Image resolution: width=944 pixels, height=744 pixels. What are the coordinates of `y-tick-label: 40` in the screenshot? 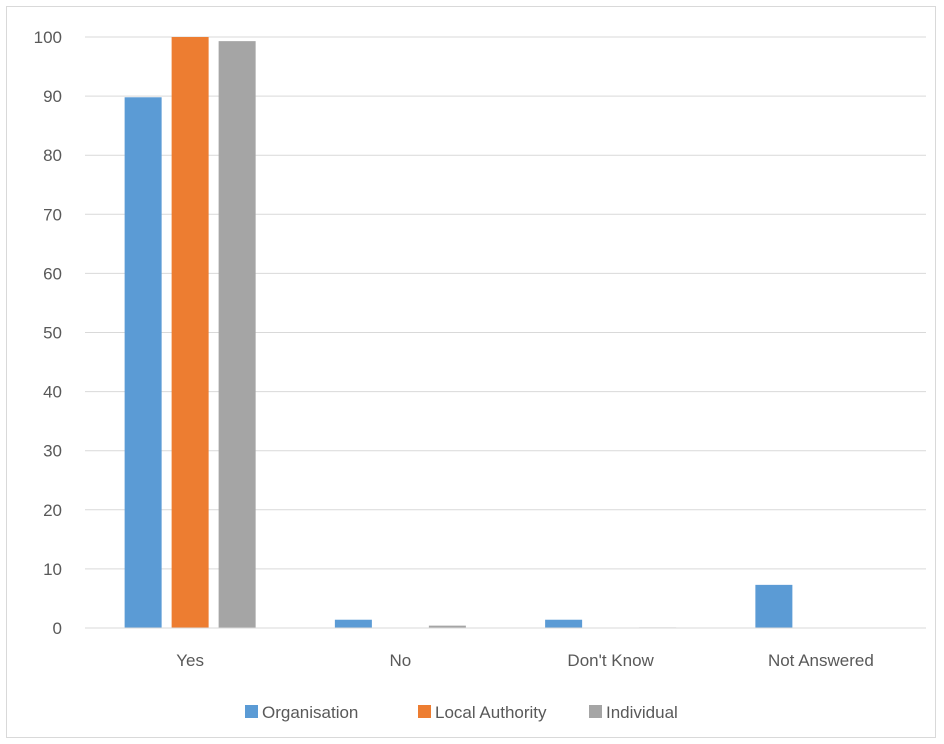 It's located at (52, 392).